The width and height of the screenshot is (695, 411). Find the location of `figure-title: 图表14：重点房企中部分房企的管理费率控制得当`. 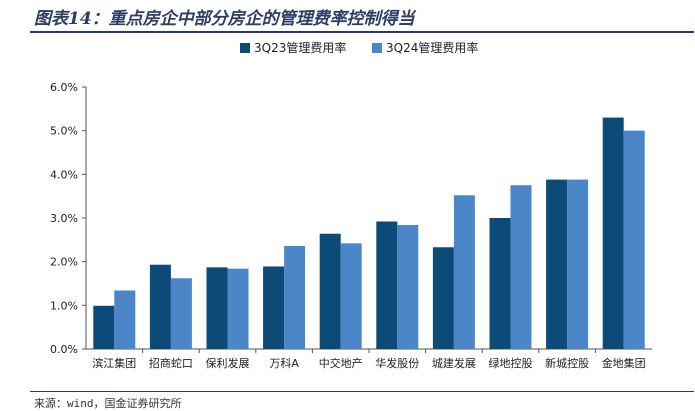

figure-title: 图表14：重点房企中部分房企的管理费率控制得当 is located at coordinates (224, 19).